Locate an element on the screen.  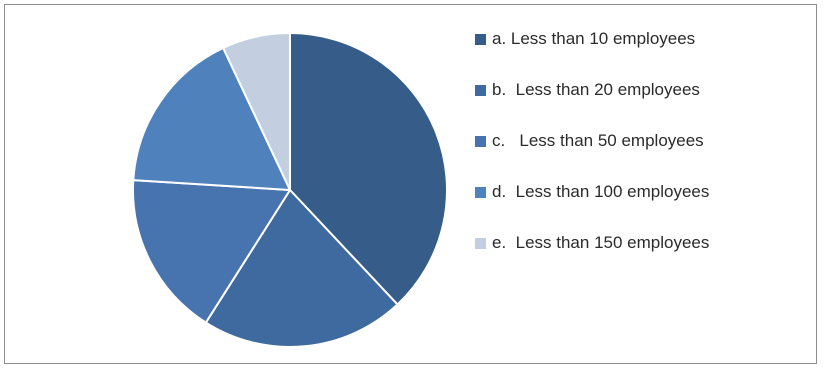
pie-slice-c is located at coordinates (211, 251).